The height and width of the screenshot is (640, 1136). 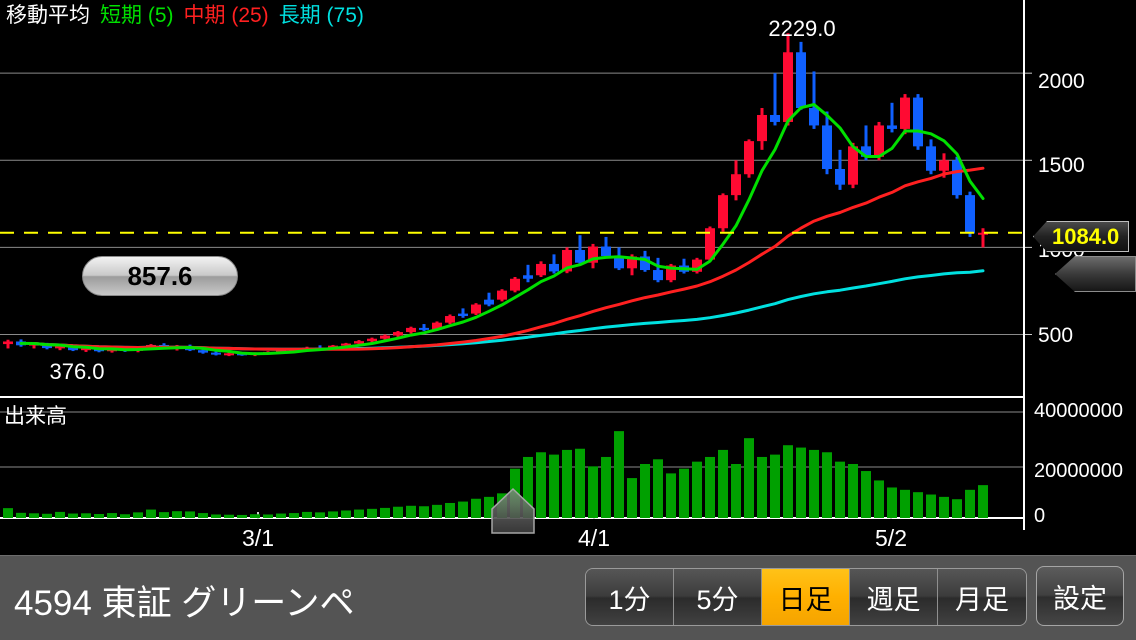 What do you see at coordinates (891, 538) in the screenshot?
I see `date-axis-tick-3: 5/2` at bounding box center [891, 538].